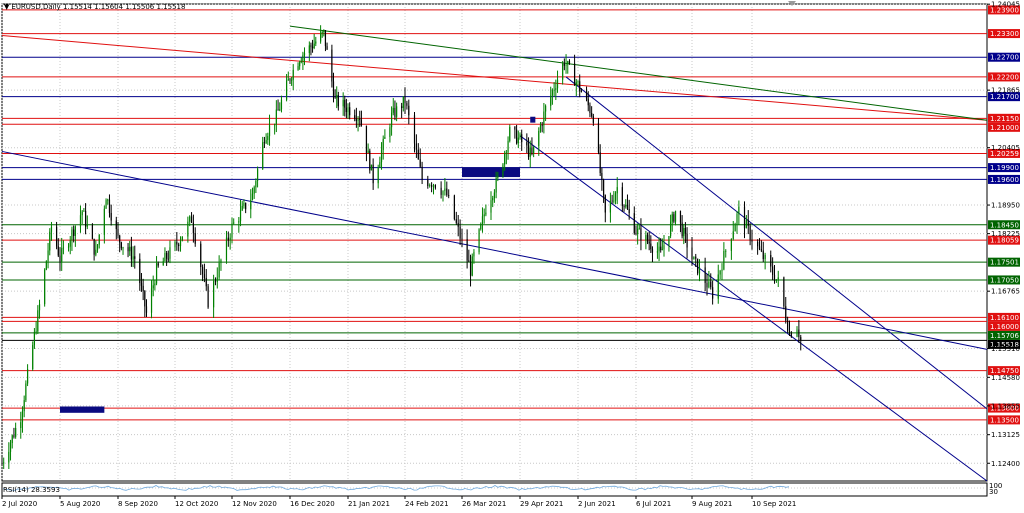 Image resolution: width=1024 pixels, height=513 pixels. What do you see at coordinates (1004, 420) in the screenshot?
I see `level-tag-label: 1.13500` at bounding box center [1004, 420].